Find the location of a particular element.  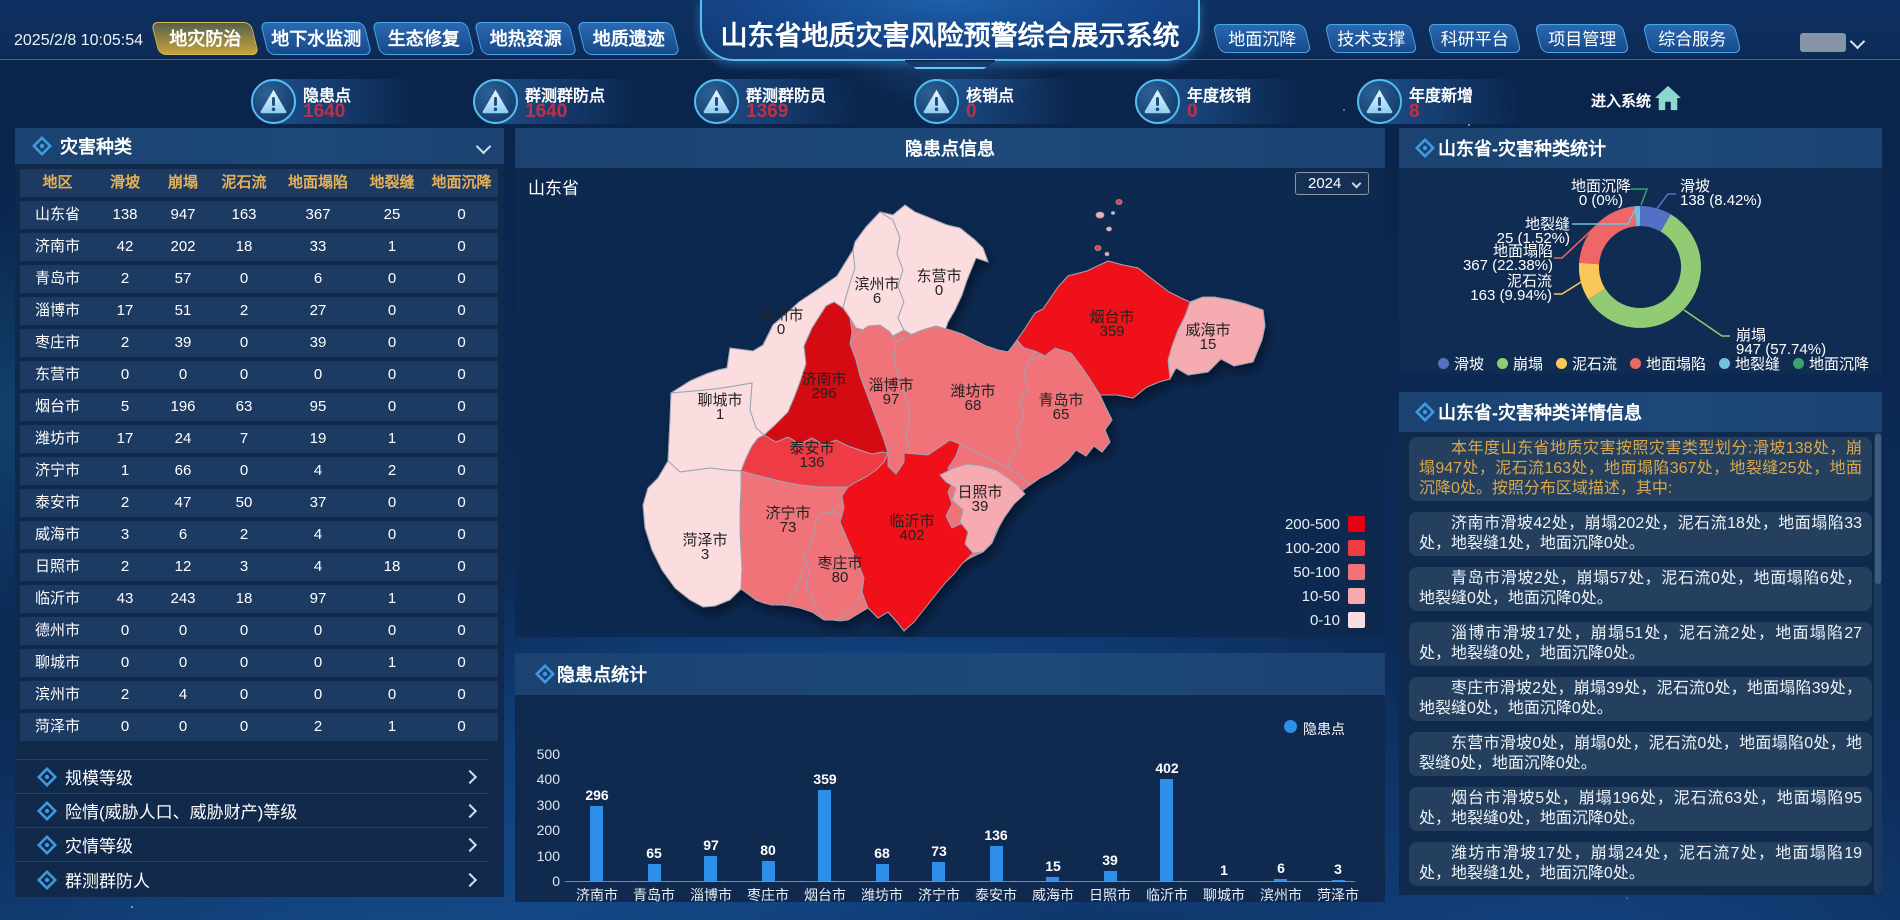

svg-text: 菏泽市 is located at coordinates (704, 540).